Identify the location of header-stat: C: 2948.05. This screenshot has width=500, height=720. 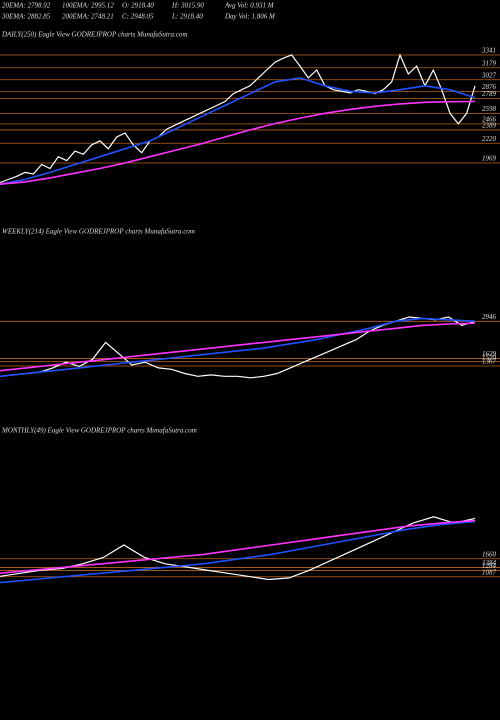
(138, 17).